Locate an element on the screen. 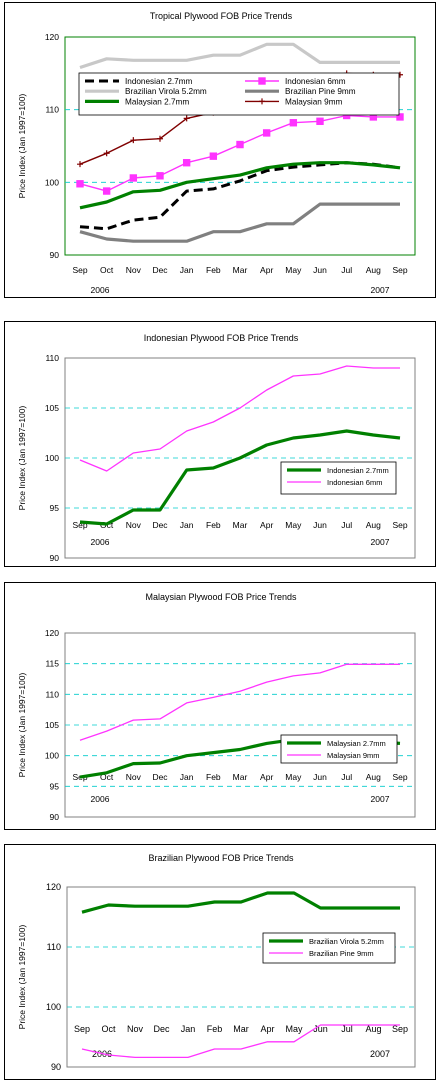  chart-title: Tropical Plywood FOB Price Trends is located at coordinates (221, 16).